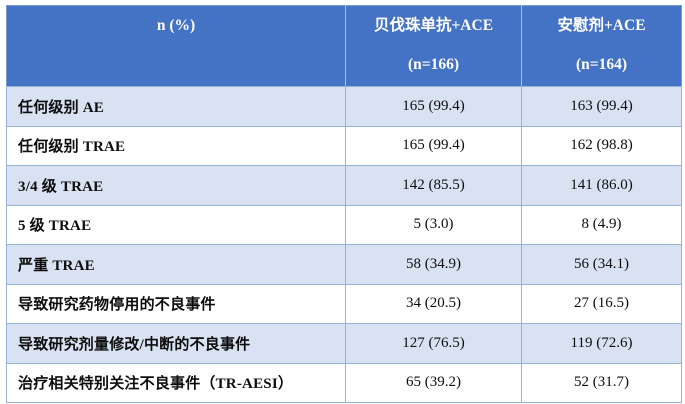  What do you see at coordinates (176, 224) in the screenshot?
I see `row-label: 5 级 TRAE` at bounding box center [176, 224].